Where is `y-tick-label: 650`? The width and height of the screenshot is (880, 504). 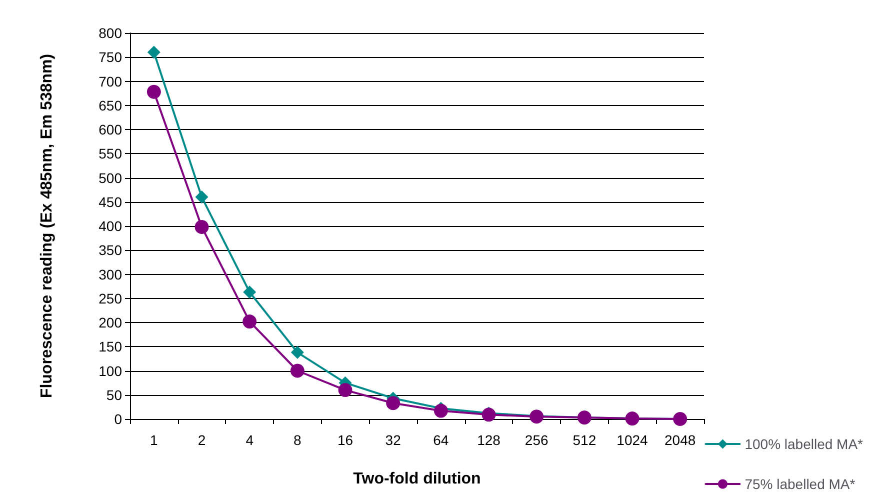
y-tick-label: 650 is located at coordinates (110, 105).